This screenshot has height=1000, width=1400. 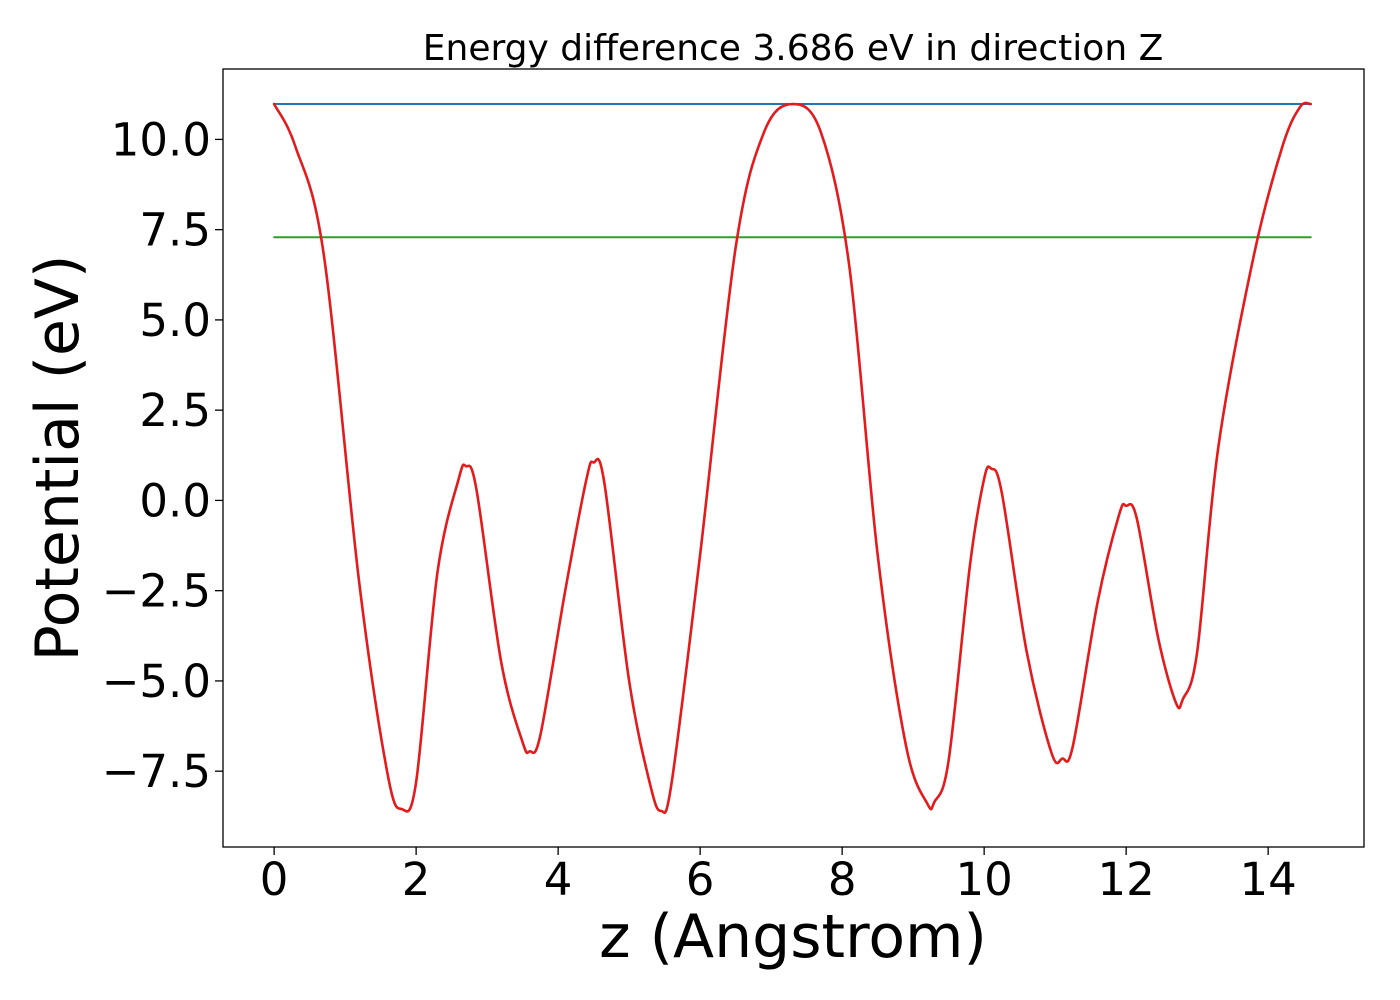 What do you see at coordinates (778, 876) in the screenshot?
I see `x-axis: 0 2 4 6 8 10 12 14` at bounding box center [778, 876].